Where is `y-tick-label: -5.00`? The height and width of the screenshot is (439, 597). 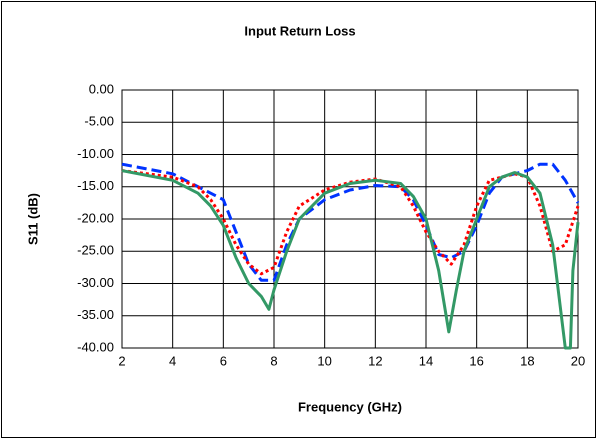
y-tick-label: -5.00 is located at coordinates (99, 121).